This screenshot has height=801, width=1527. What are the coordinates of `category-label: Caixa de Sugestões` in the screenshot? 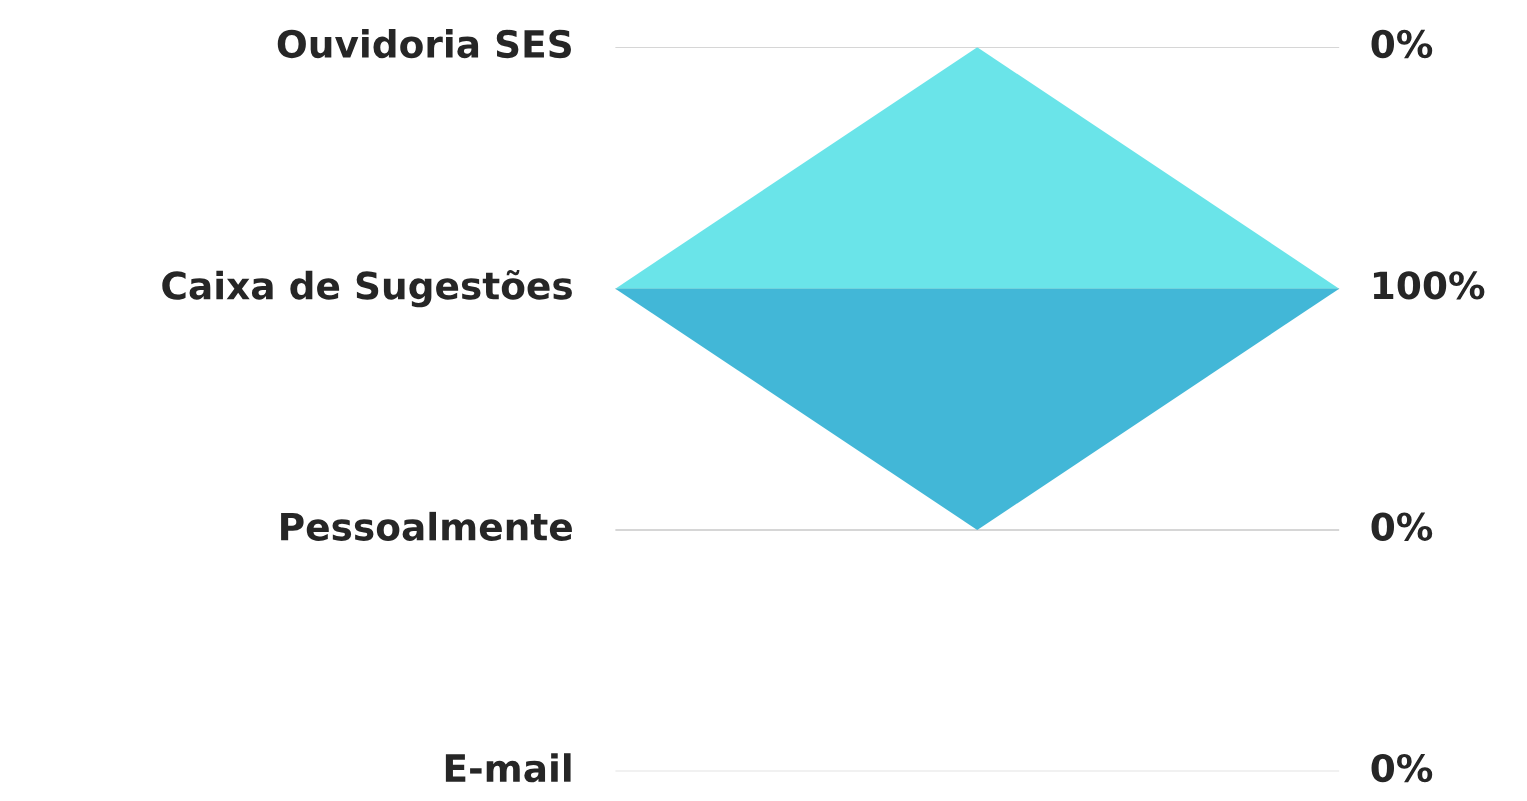 It's located at (367, 289).